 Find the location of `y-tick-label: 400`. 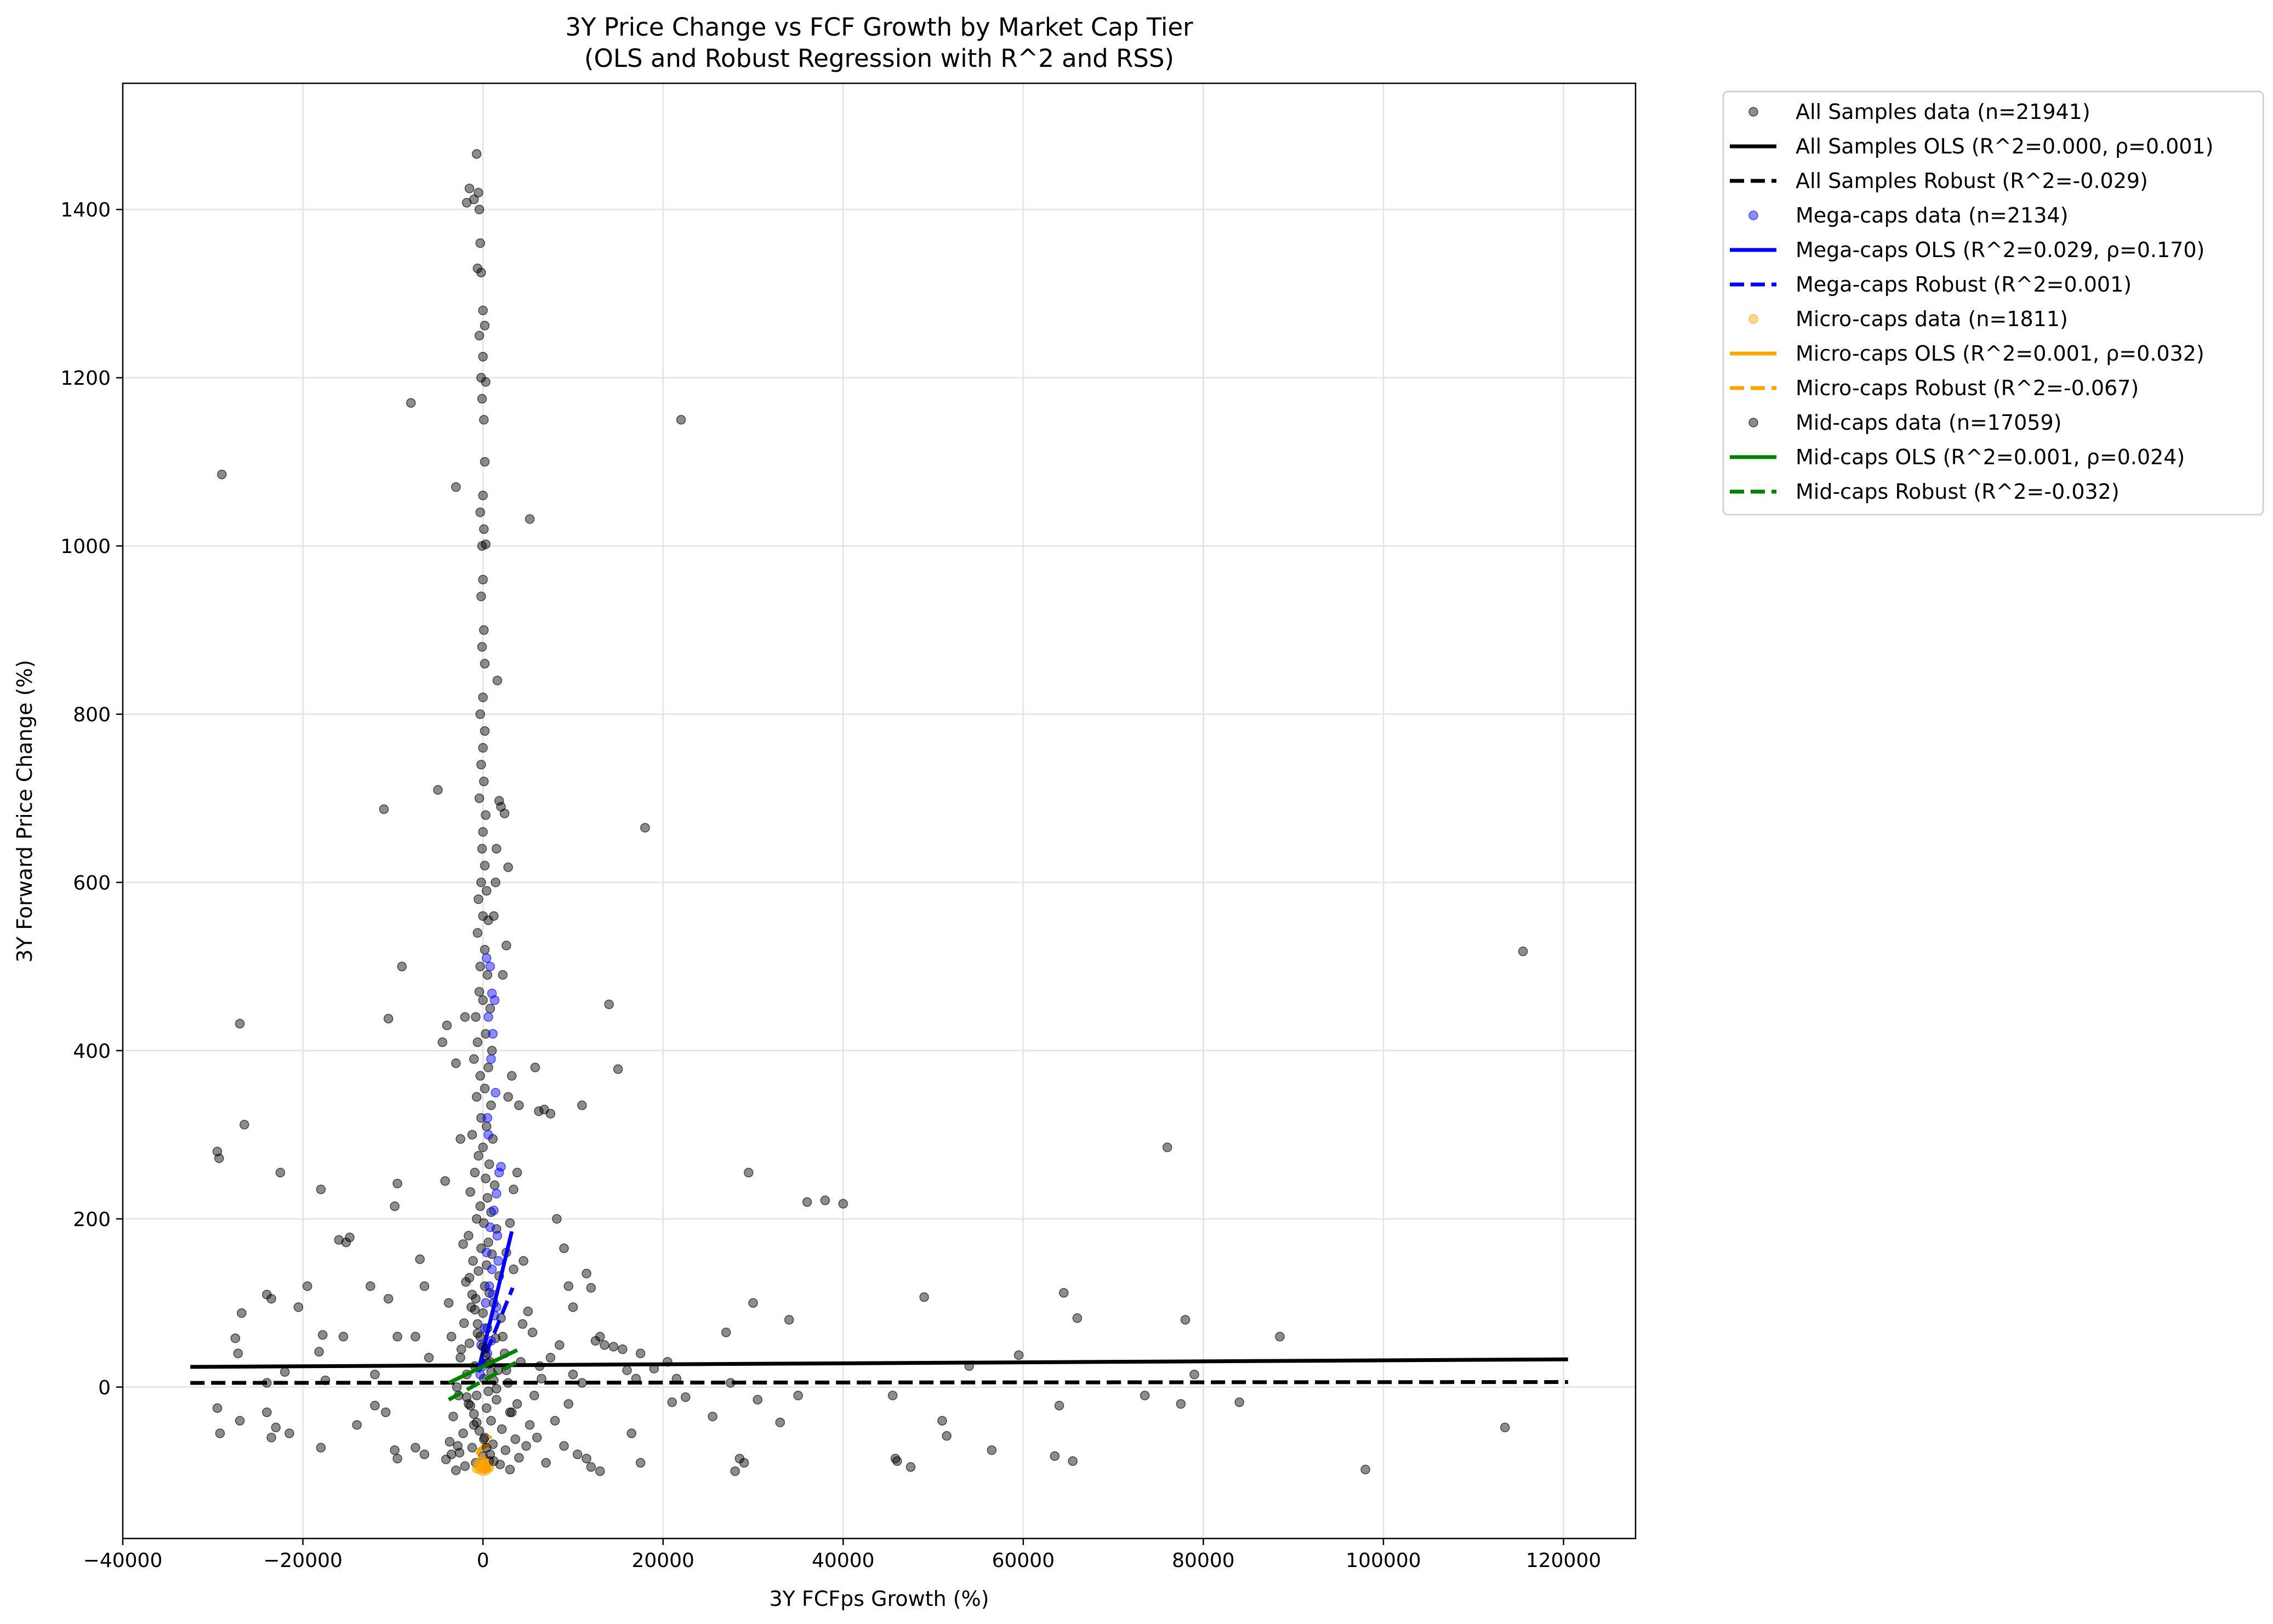

y-tick-label: 400 is located at coordinates (92, 1051).